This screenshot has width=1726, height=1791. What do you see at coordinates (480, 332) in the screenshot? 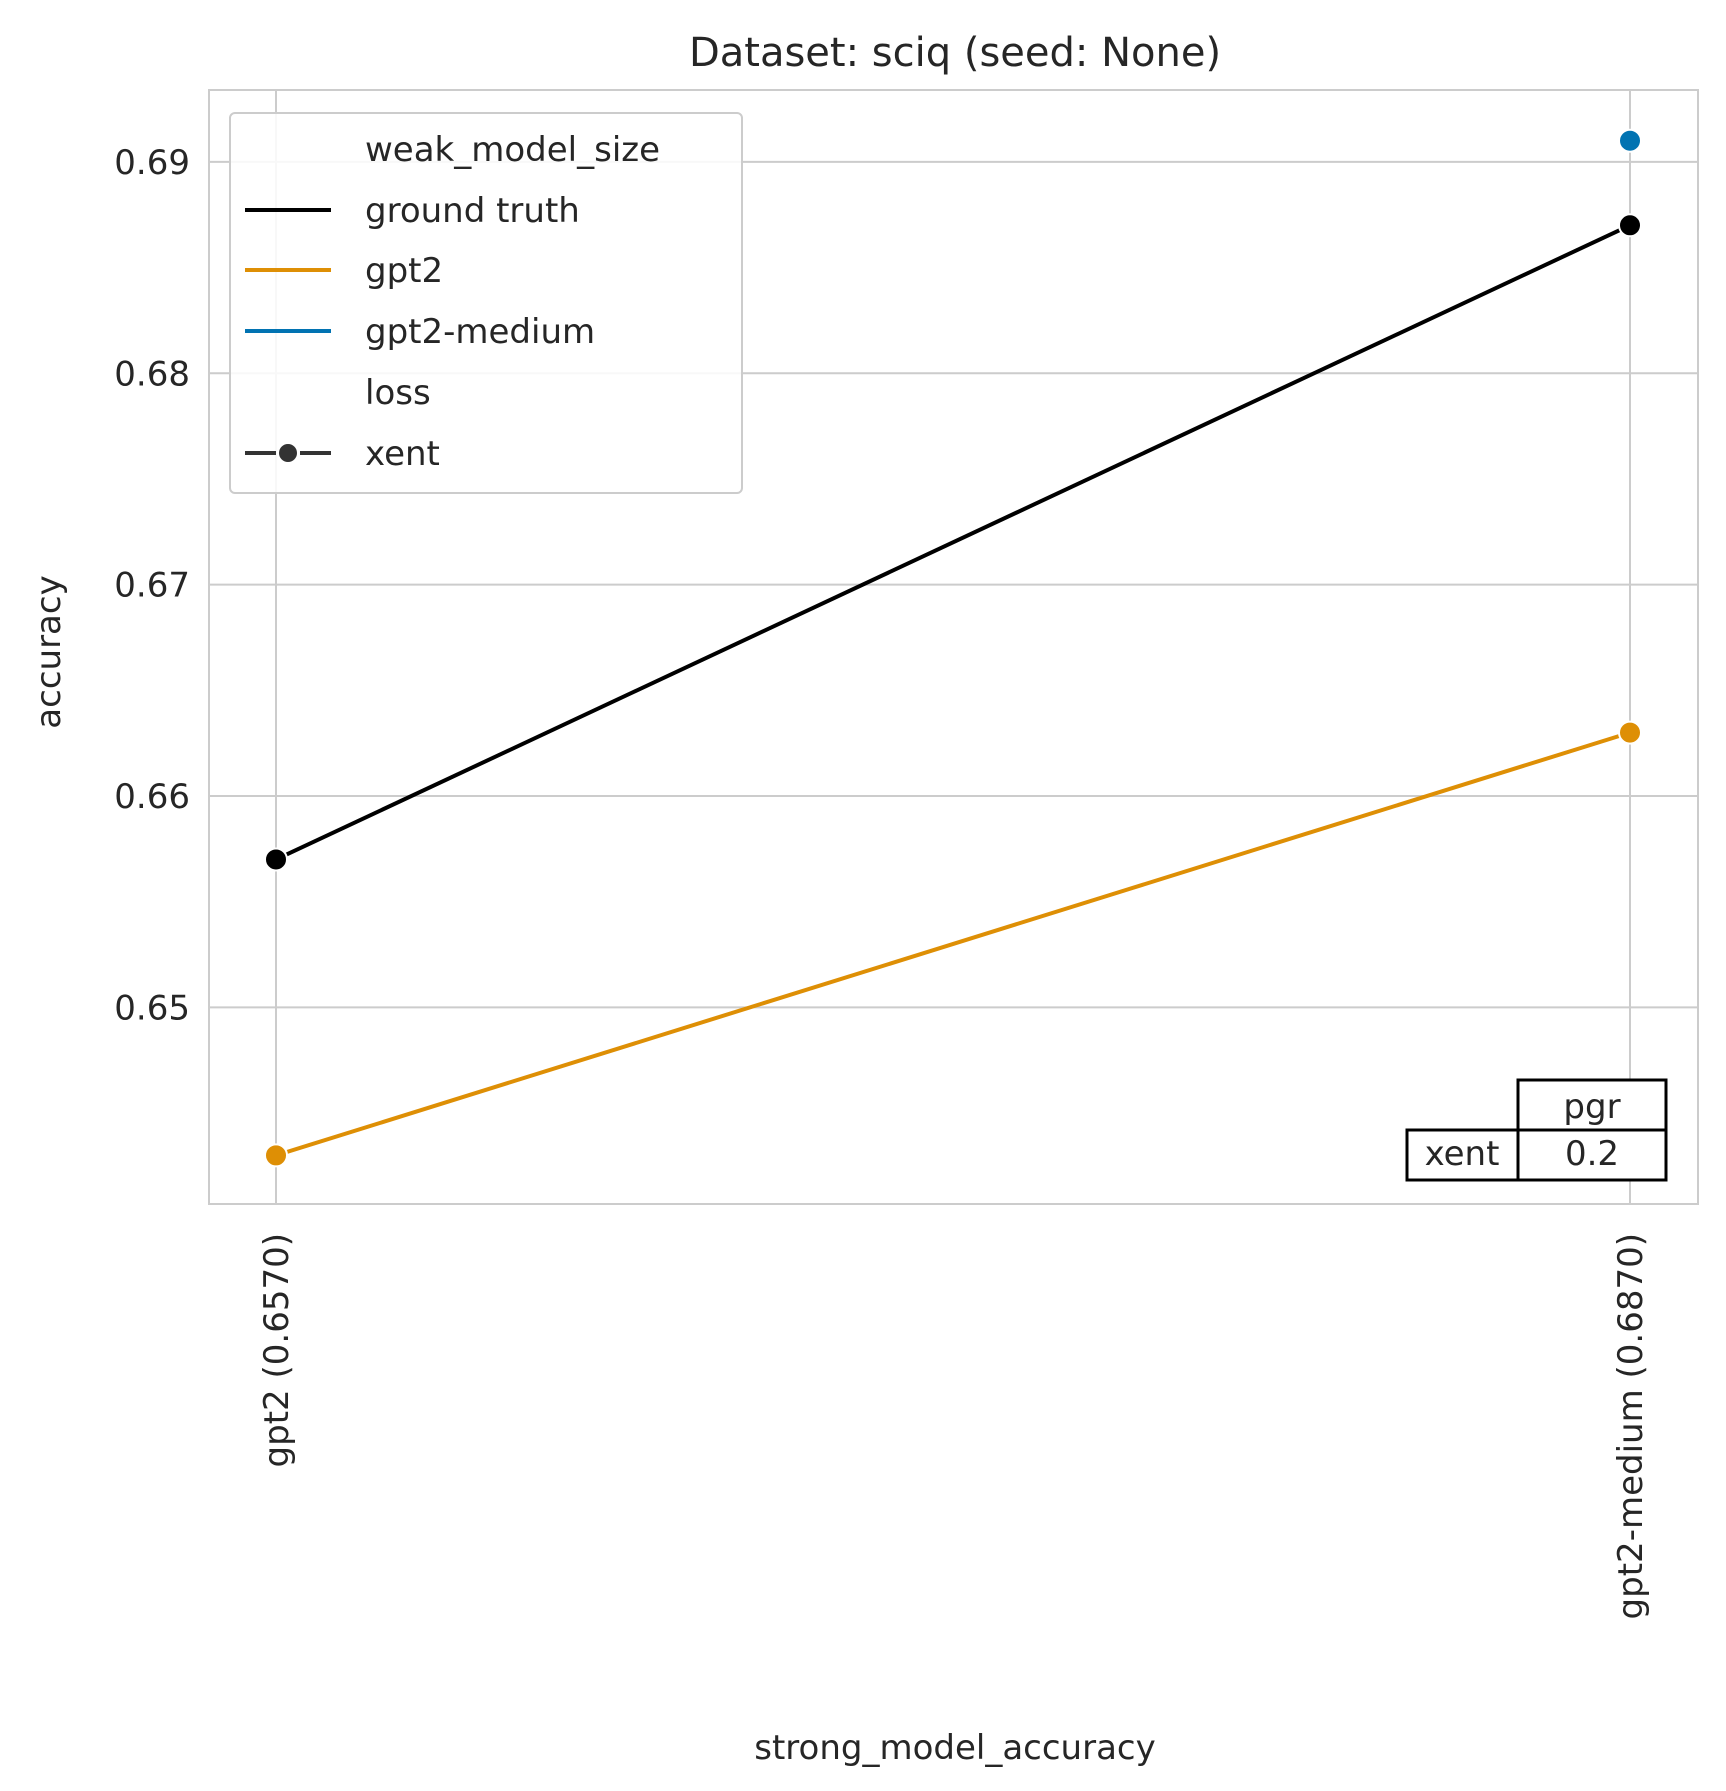
I see `legend-label-gpt2-medium: gpt2-medium` at bounding box center [480, 332].